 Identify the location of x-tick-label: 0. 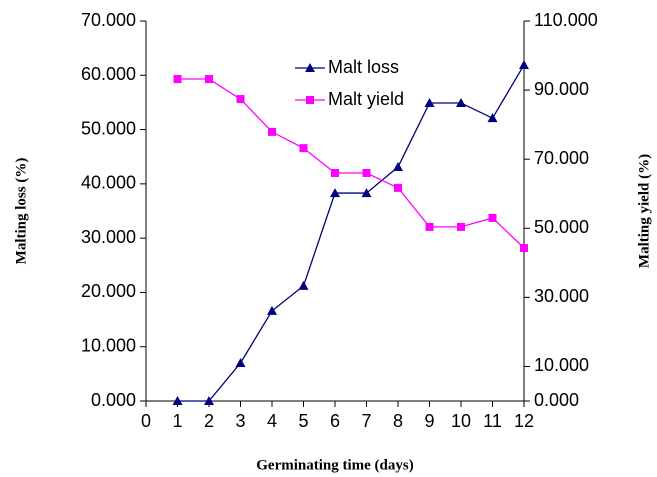
(146, 421).